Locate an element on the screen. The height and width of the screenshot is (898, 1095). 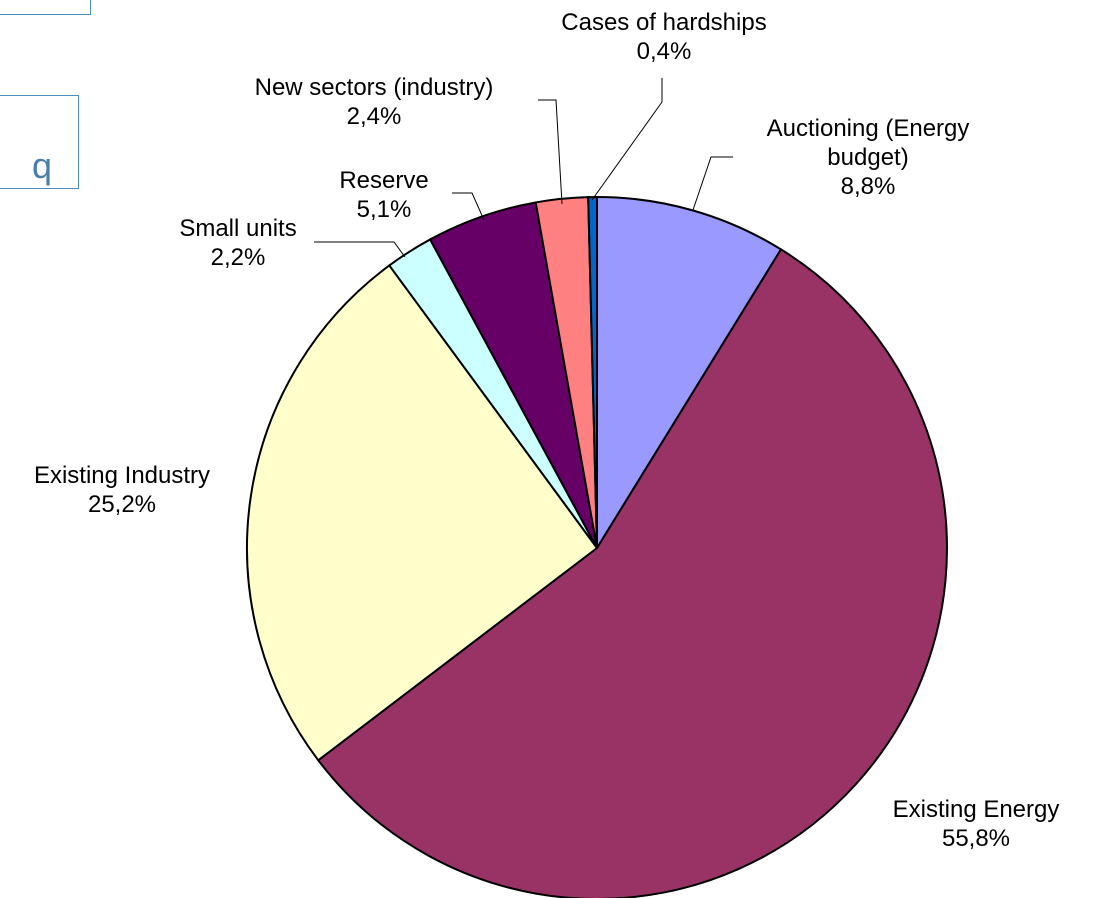
slice-label-text: Auctioning (Energy is located at coordinates (868, 128).